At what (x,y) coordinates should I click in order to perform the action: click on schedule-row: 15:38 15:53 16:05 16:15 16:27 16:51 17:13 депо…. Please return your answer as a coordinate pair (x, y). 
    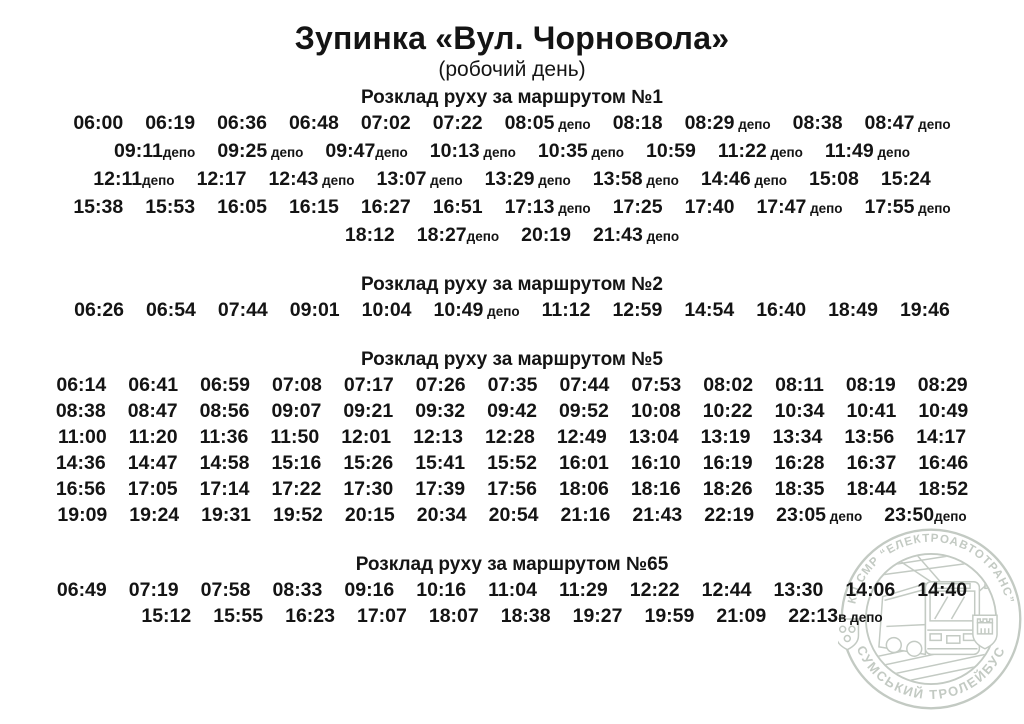
    Looking at the image, I should click on (512, 208).